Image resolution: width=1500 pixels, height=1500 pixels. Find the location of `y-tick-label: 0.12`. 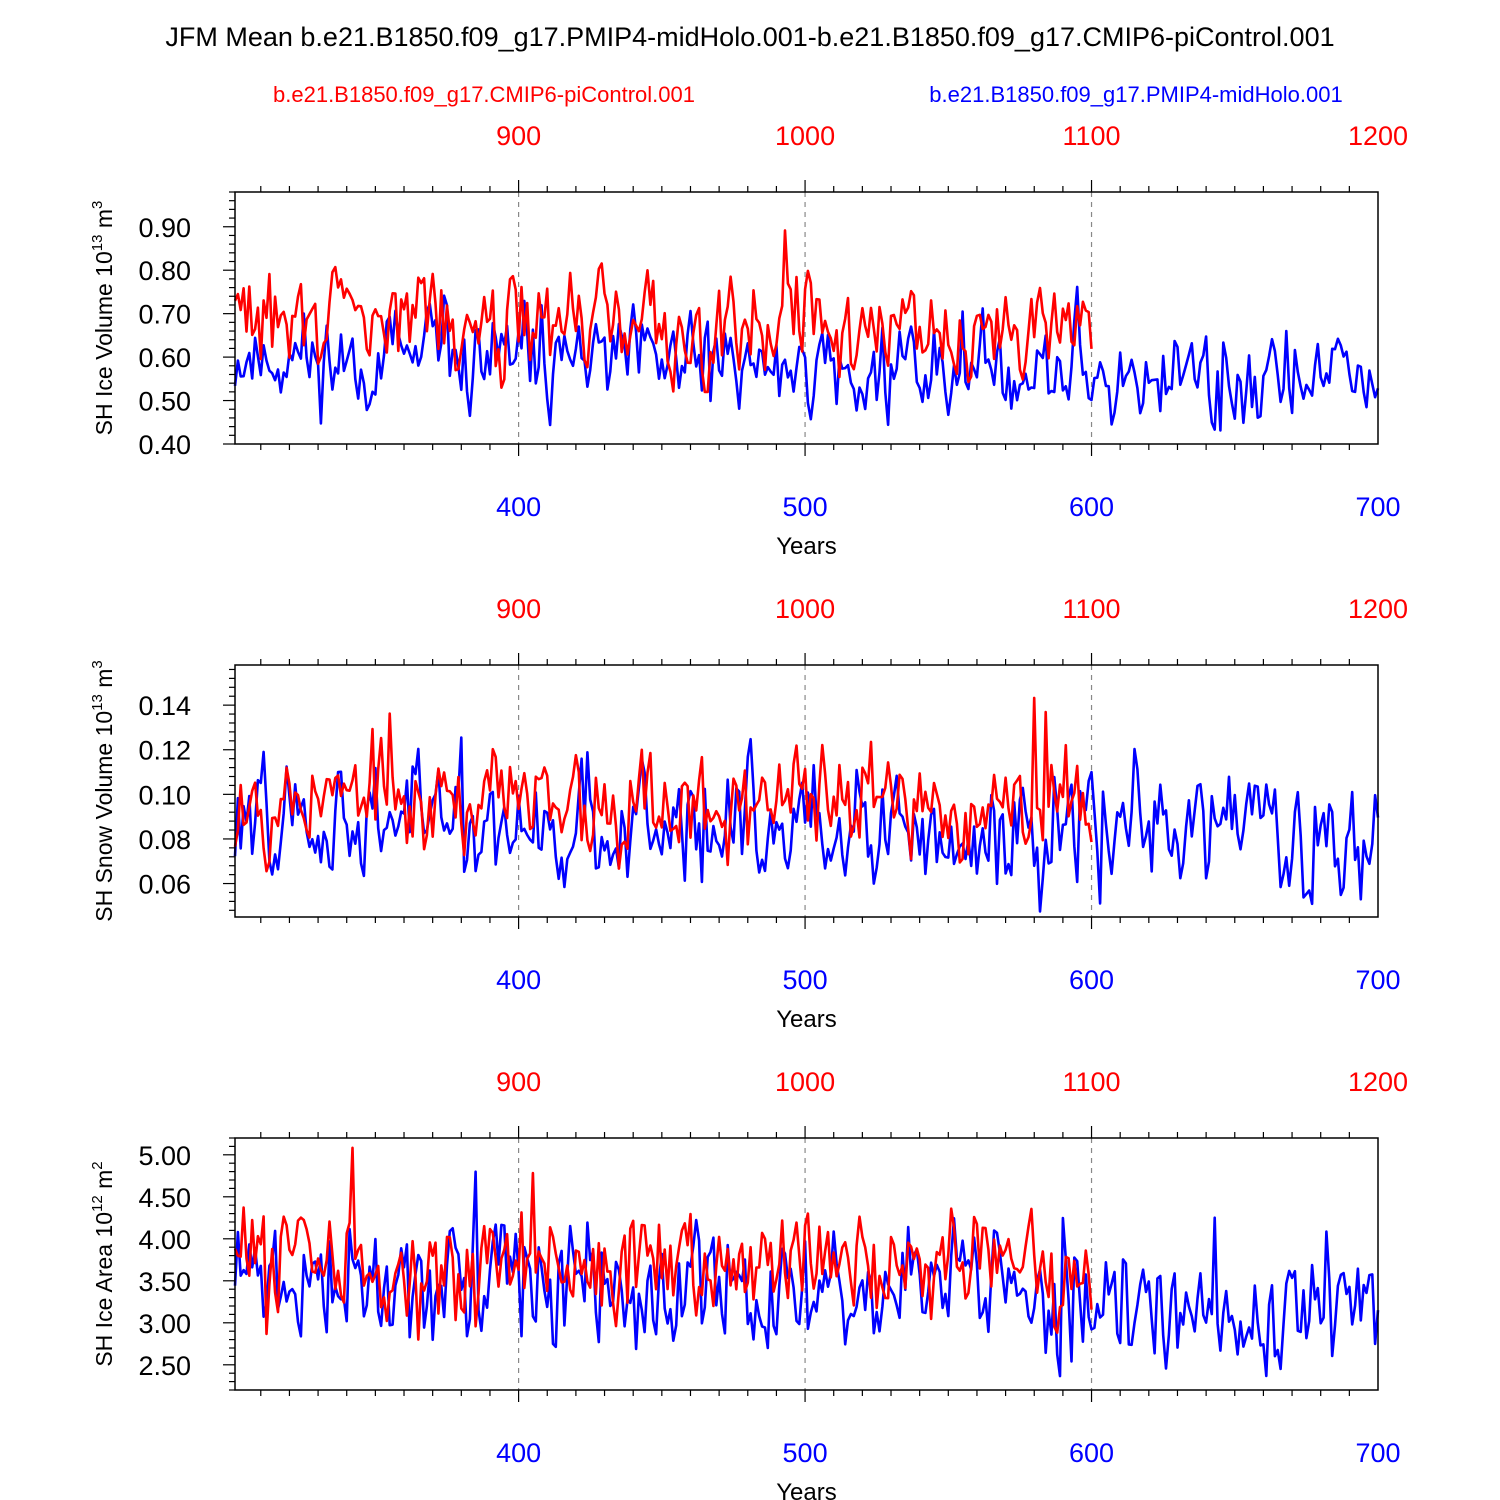

y-tick-label: 0.12 is located at coordinates (164, 751).